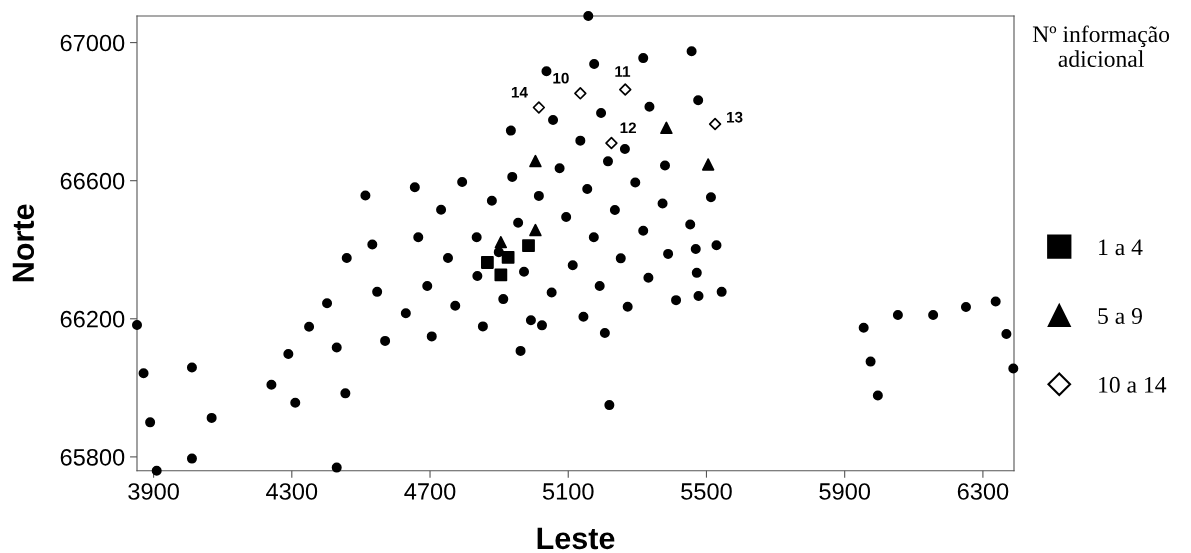 The height and width of the screenshot is (553, 1191). What do you see at coordinates (1121, 247) in the screenshot?
I see `legend-label: 1 a 4` at bounding box center [1121, 247].